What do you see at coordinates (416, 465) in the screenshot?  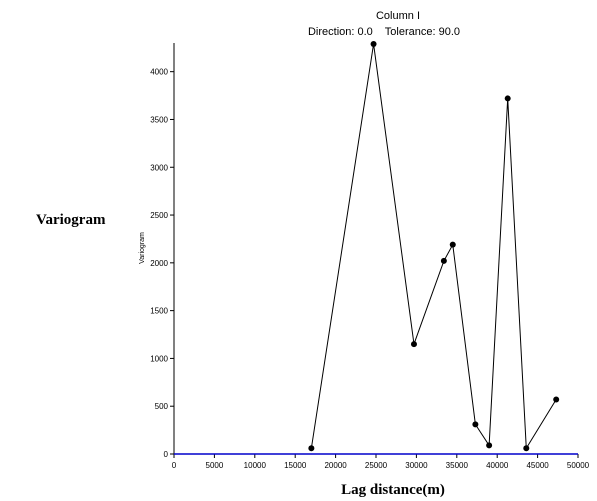 I see `x-tick-label: 30000` at bounding box center [416, 465].